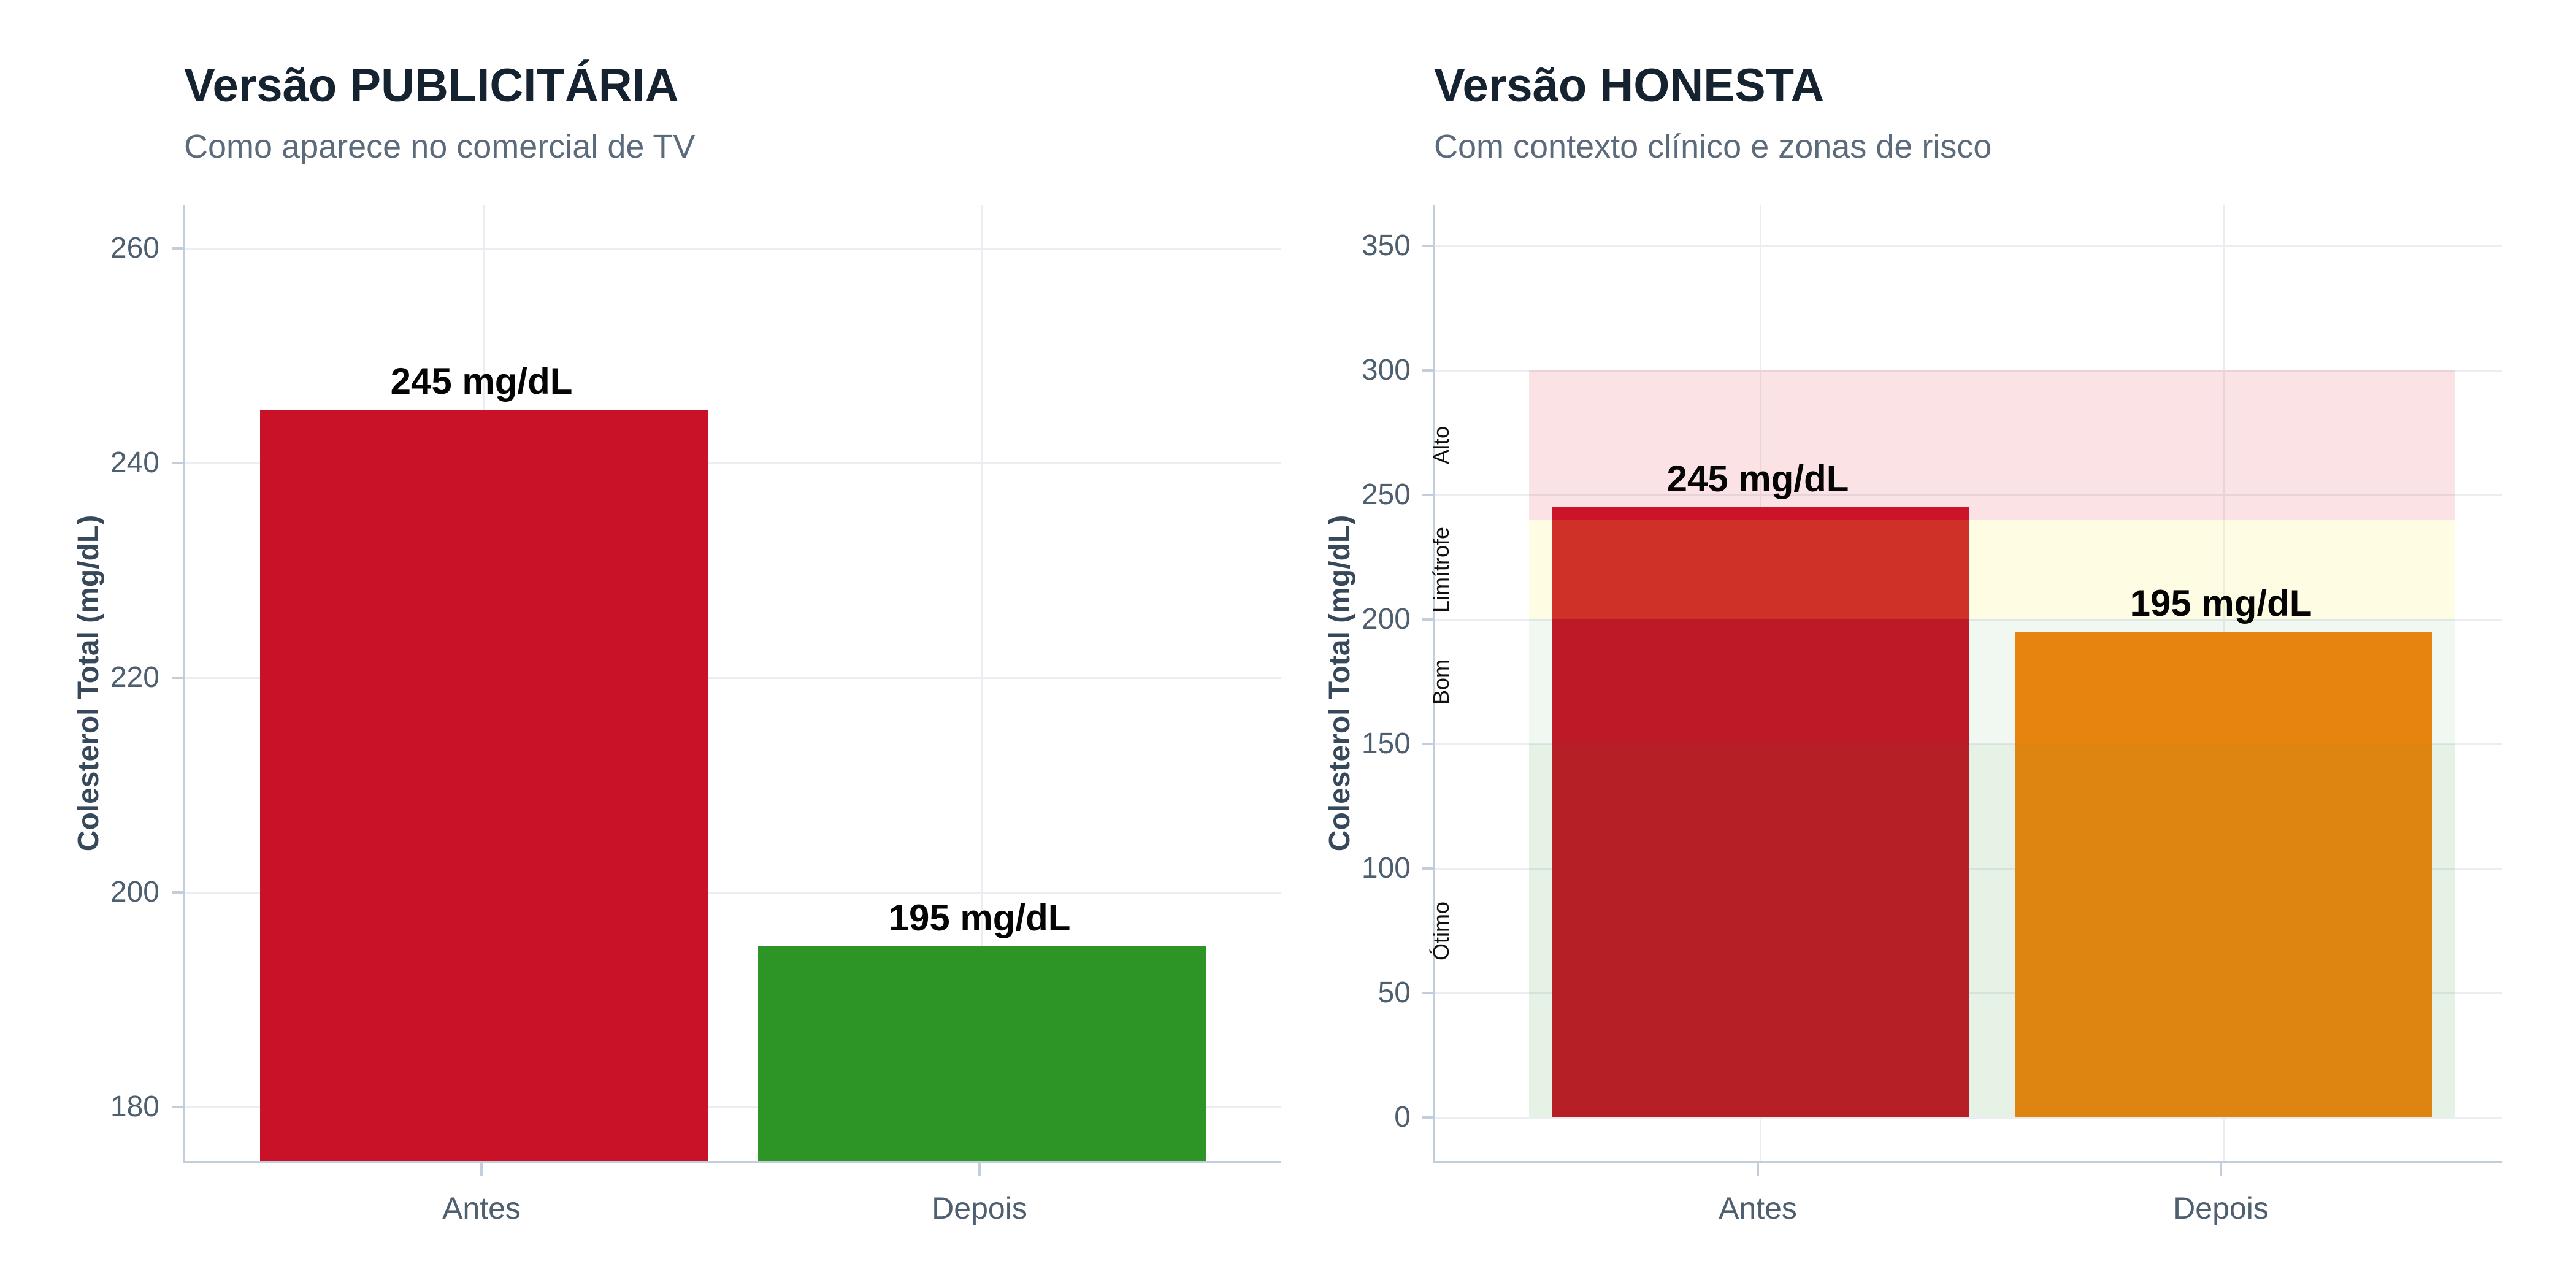  Describe the element at coordinates (1386, 495) in the screenshot. I see `y-tick-label: 250` at that location.